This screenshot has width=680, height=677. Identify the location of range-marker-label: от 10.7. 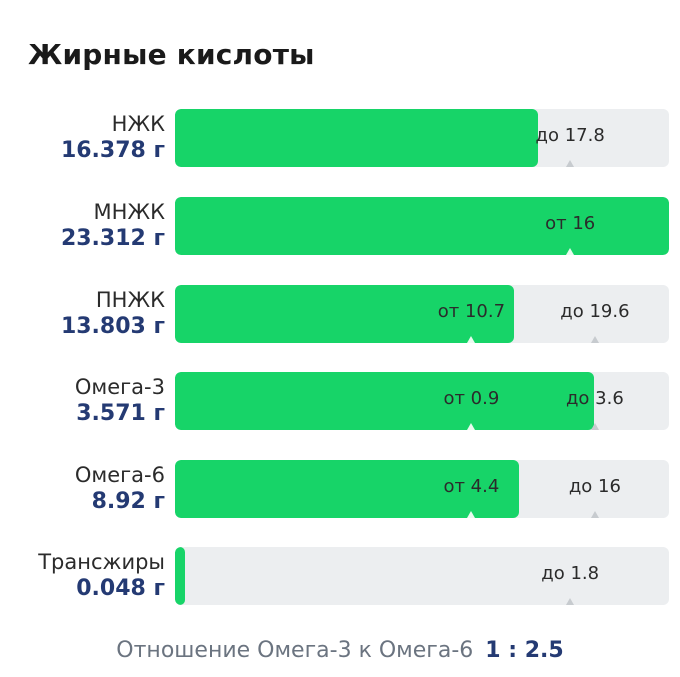
(471, 311).